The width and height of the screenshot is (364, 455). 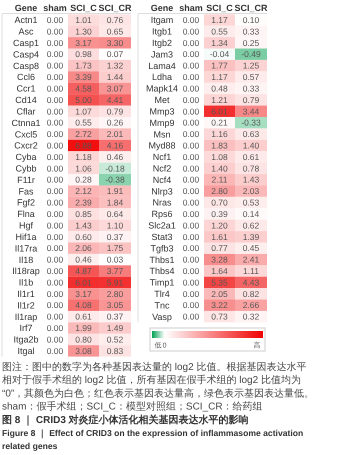 I want to click on data-label: 1.83, so click(x=219, y=145).